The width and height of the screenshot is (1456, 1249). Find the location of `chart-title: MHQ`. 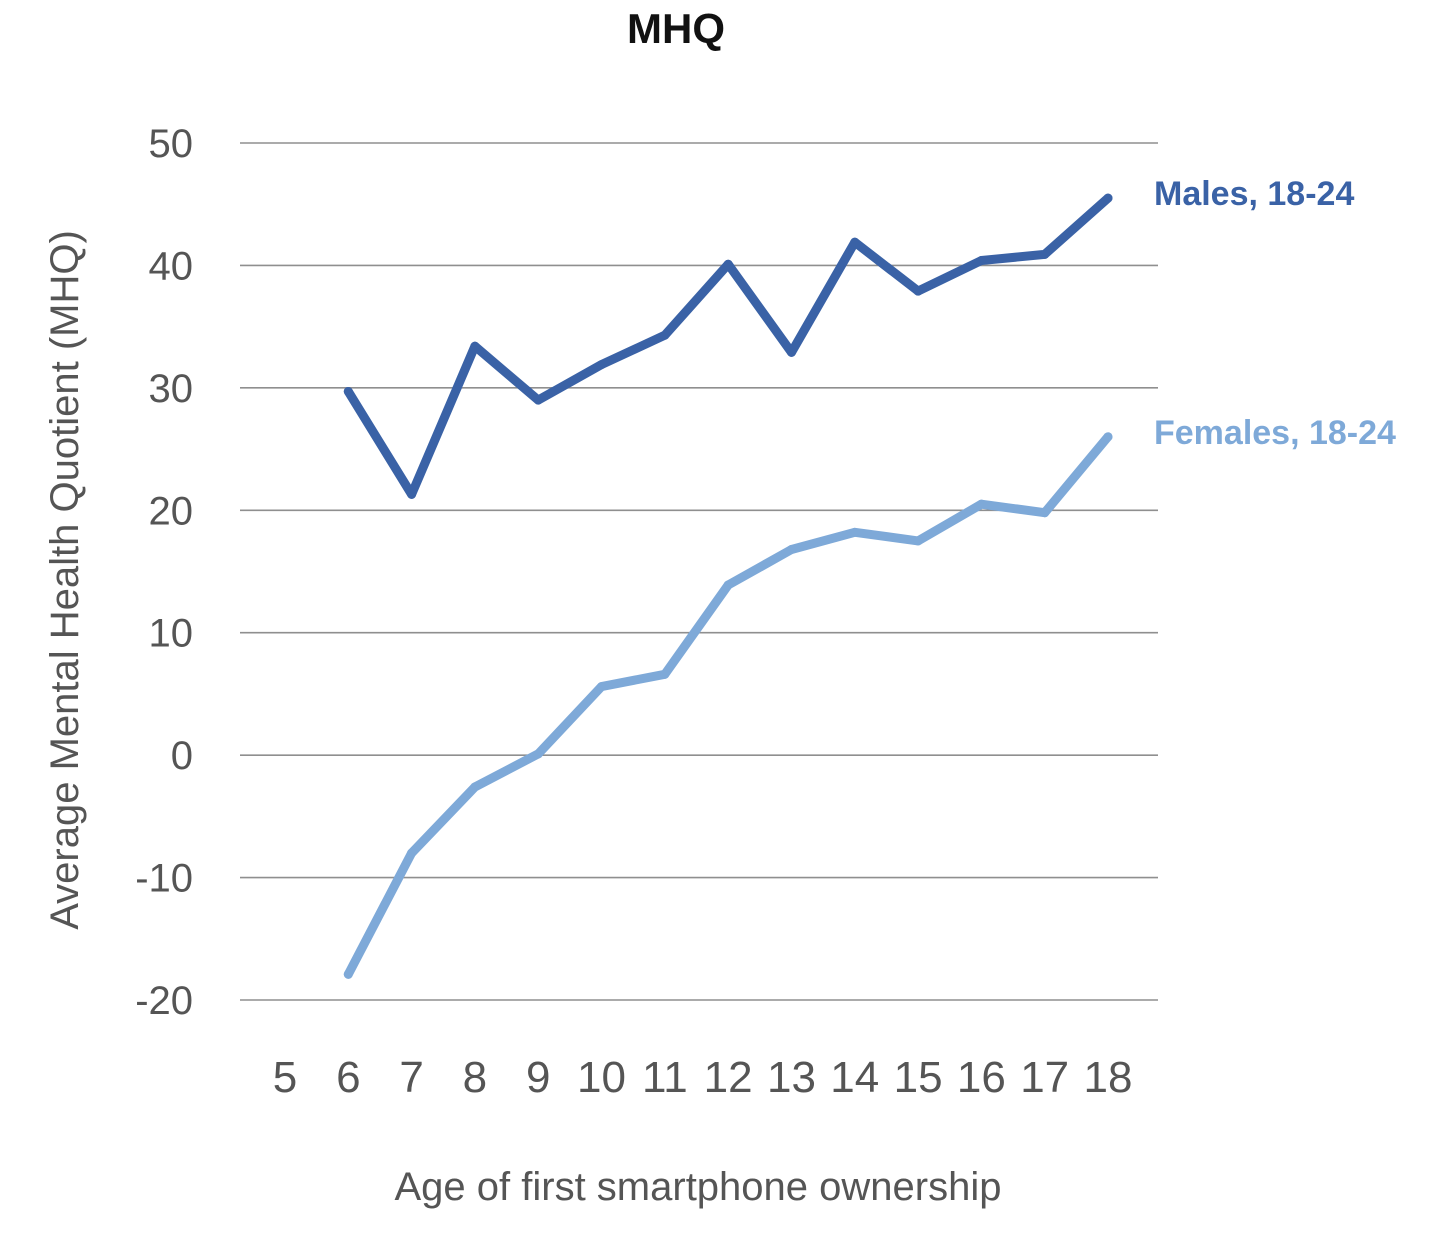

chart-title: MHQ is located at coordinates (676, 28).